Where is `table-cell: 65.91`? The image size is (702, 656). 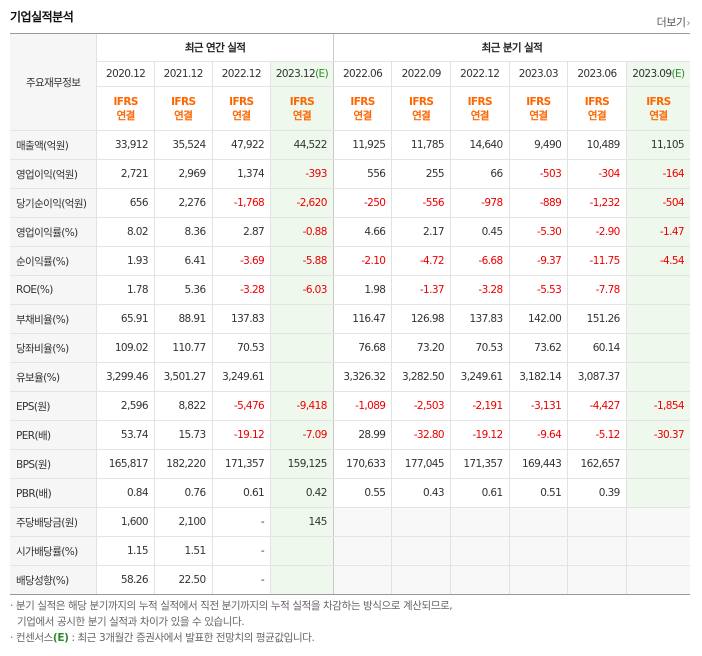 table-cell: 65.91 is located at coordinates (125, 319).